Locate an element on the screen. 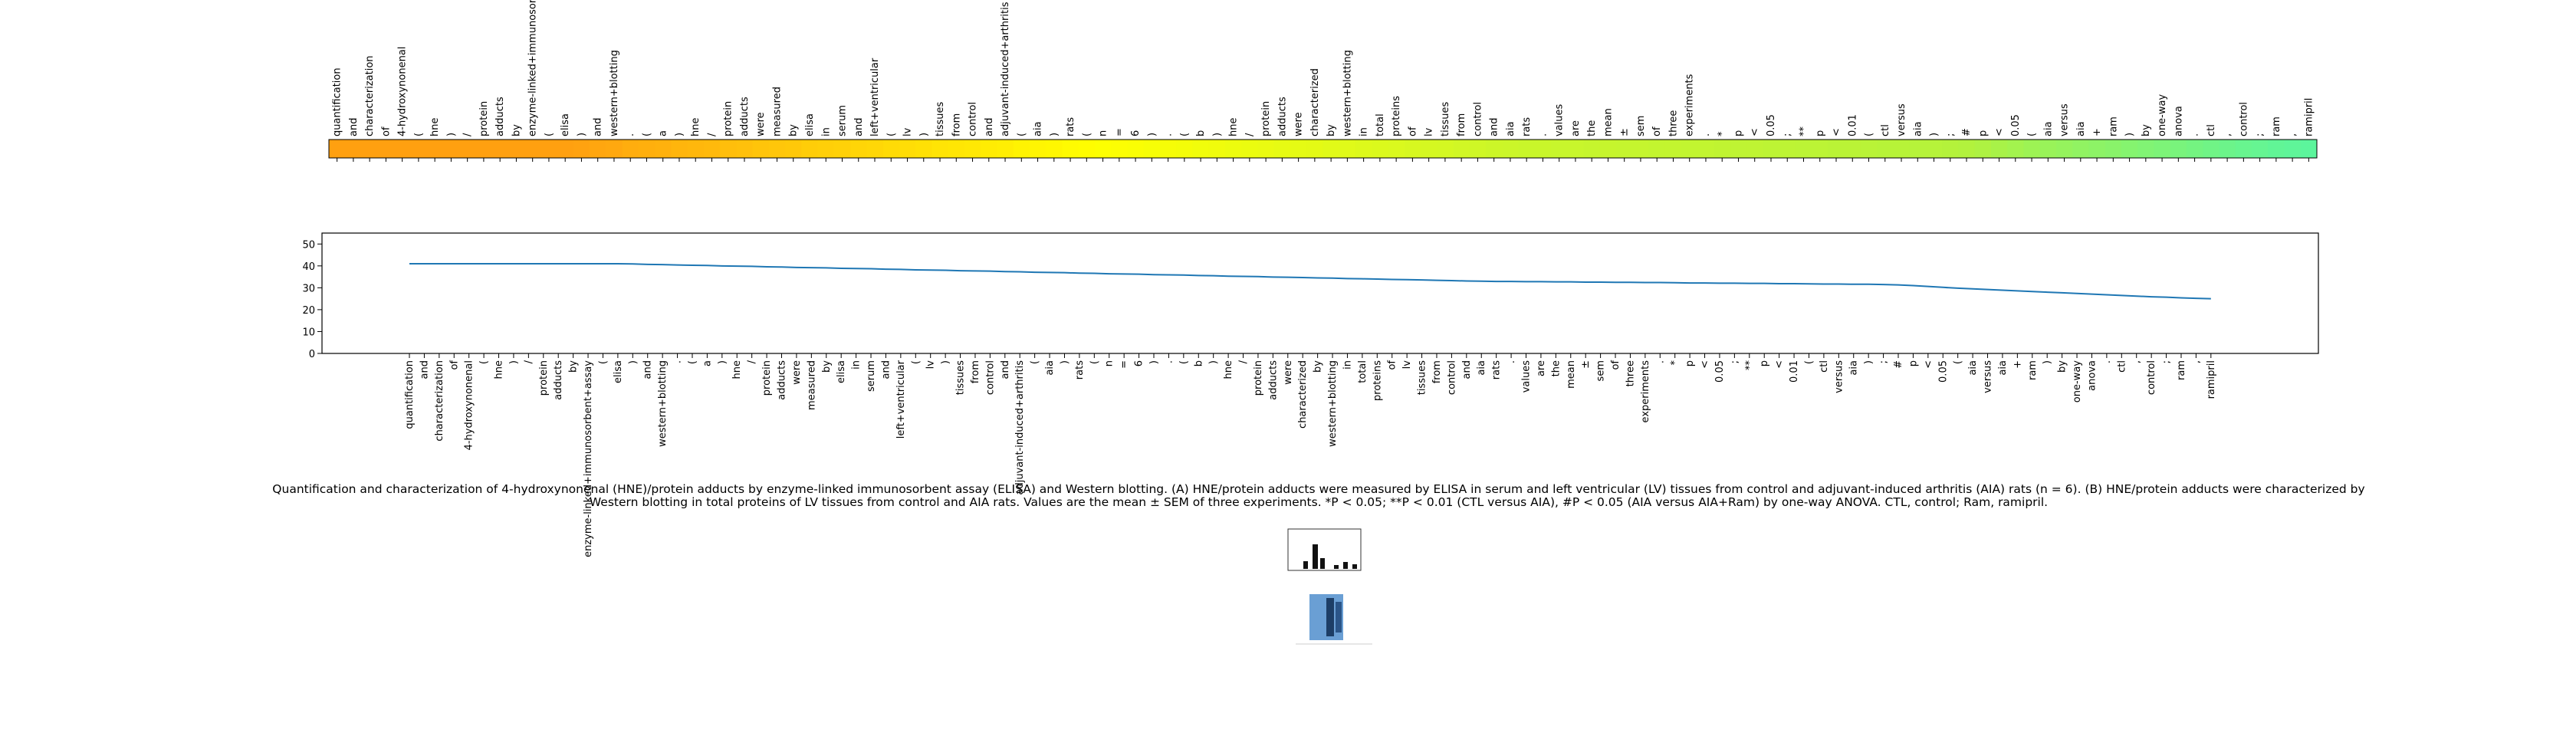  token-label: and is located at coordinates (859, 127).